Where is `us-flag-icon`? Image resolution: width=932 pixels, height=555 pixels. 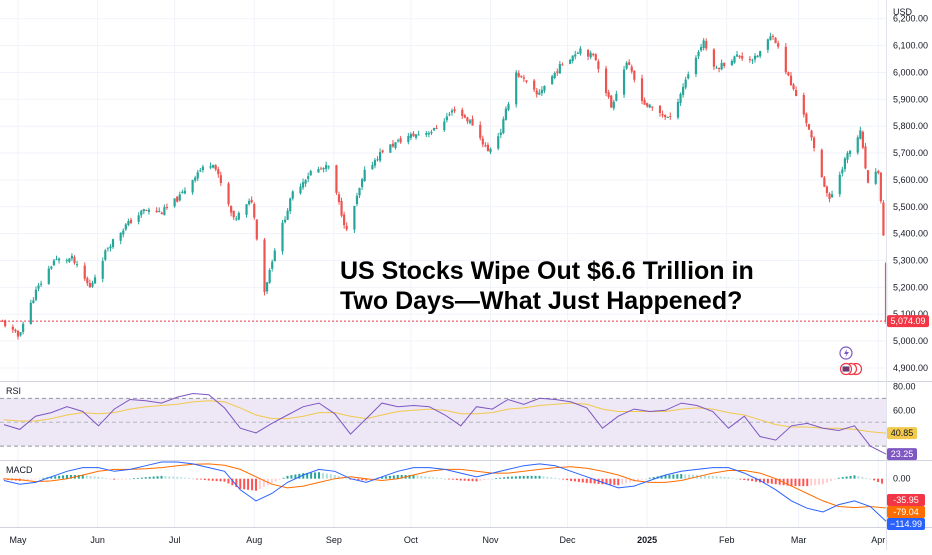
us-flag-icon is located at coordinates (846, 369).